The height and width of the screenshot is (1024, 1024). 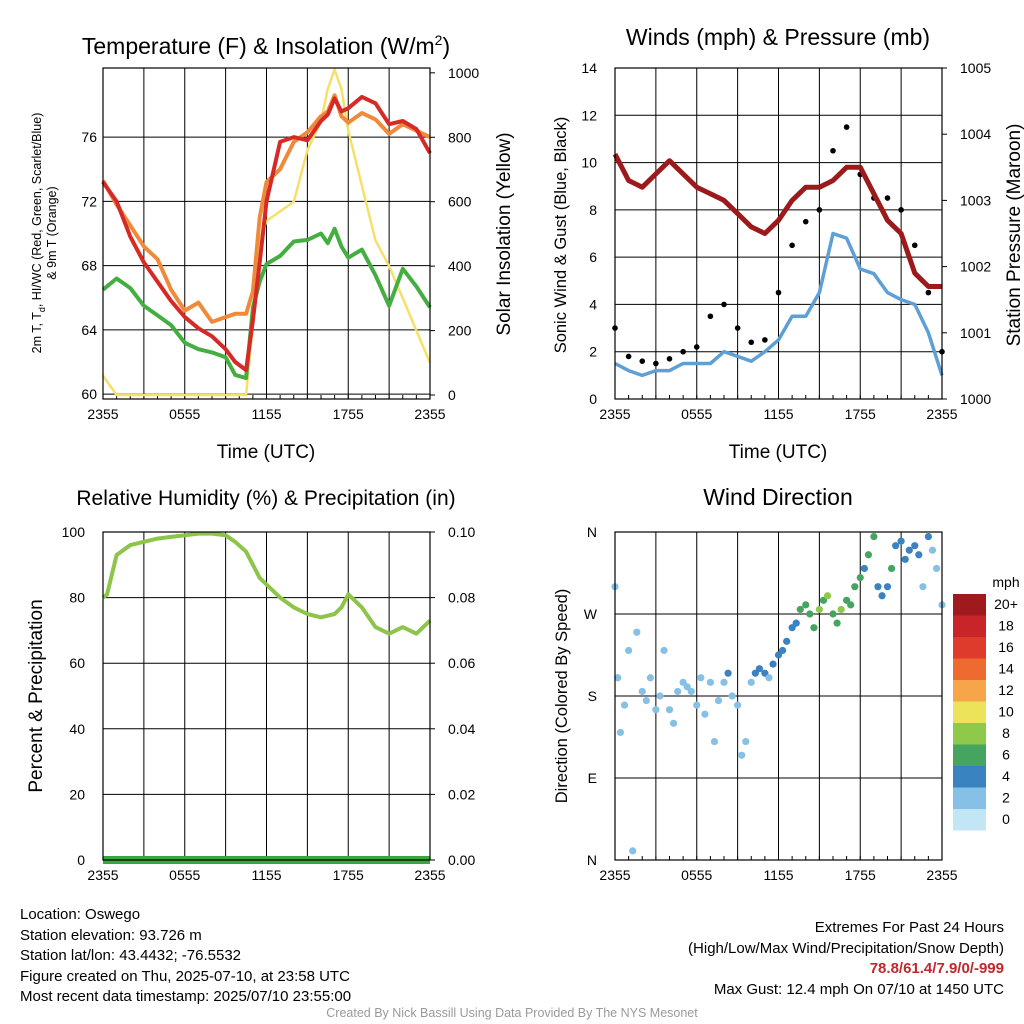 What do you see at coordinates (77, 598) in the screenshot?
I see `y-tick-label: 80` at bounding box center [77, 598].